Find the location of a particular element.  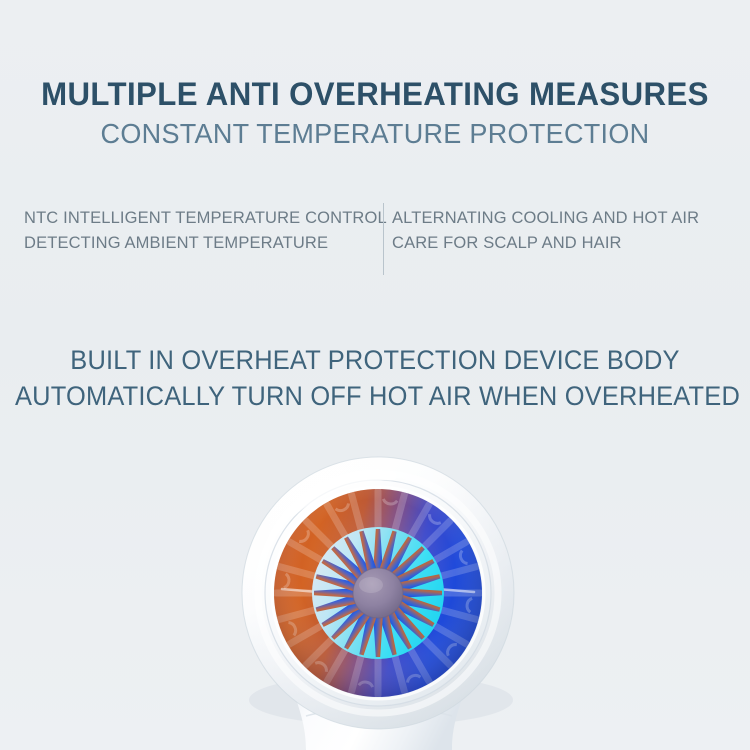

bezel-inner-edge is located at coordinates (378, 593).